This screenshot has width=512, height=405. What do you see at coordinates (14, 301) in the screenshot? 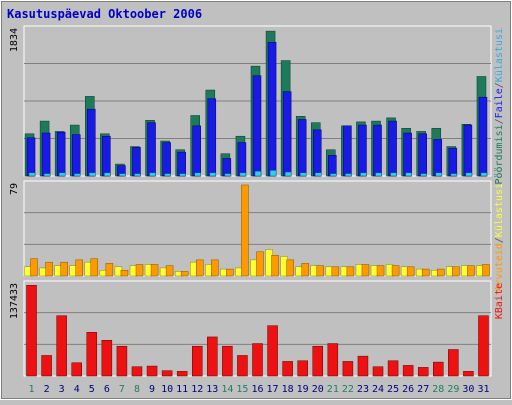
I see `y-axis-max-label: 137433` at bounding box center [14, 301].